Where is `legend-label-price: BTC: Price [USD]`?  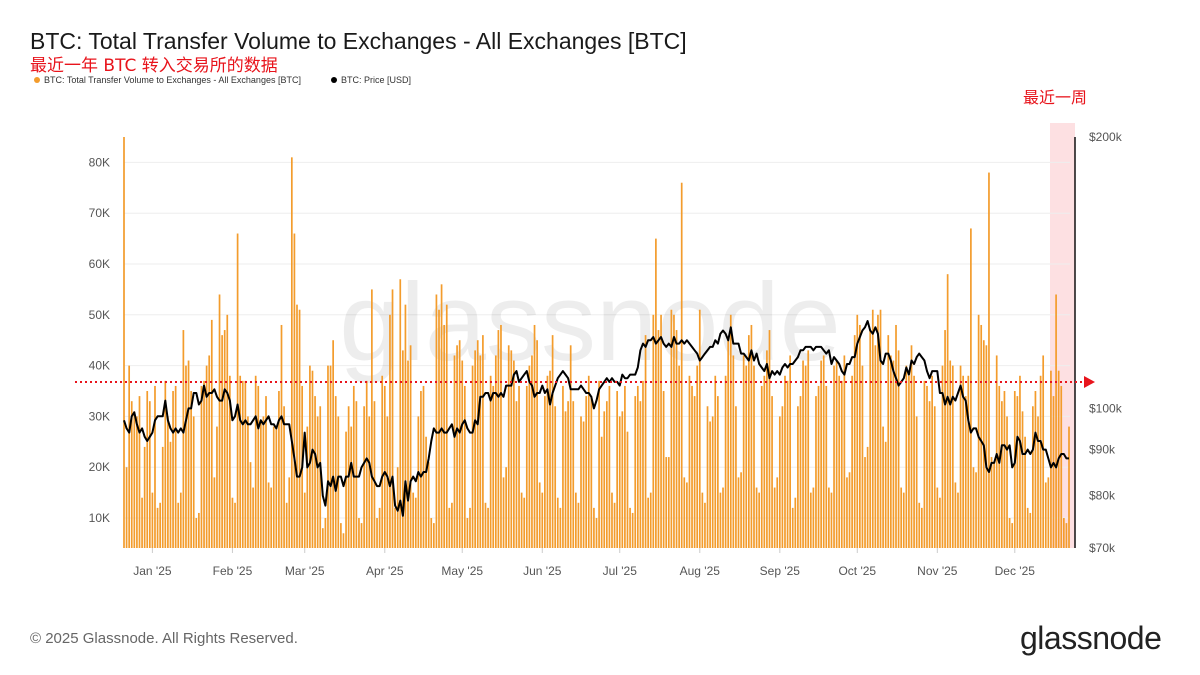 legend-label-price: BTC: Price [USD] is located at coordinates (375, 80).